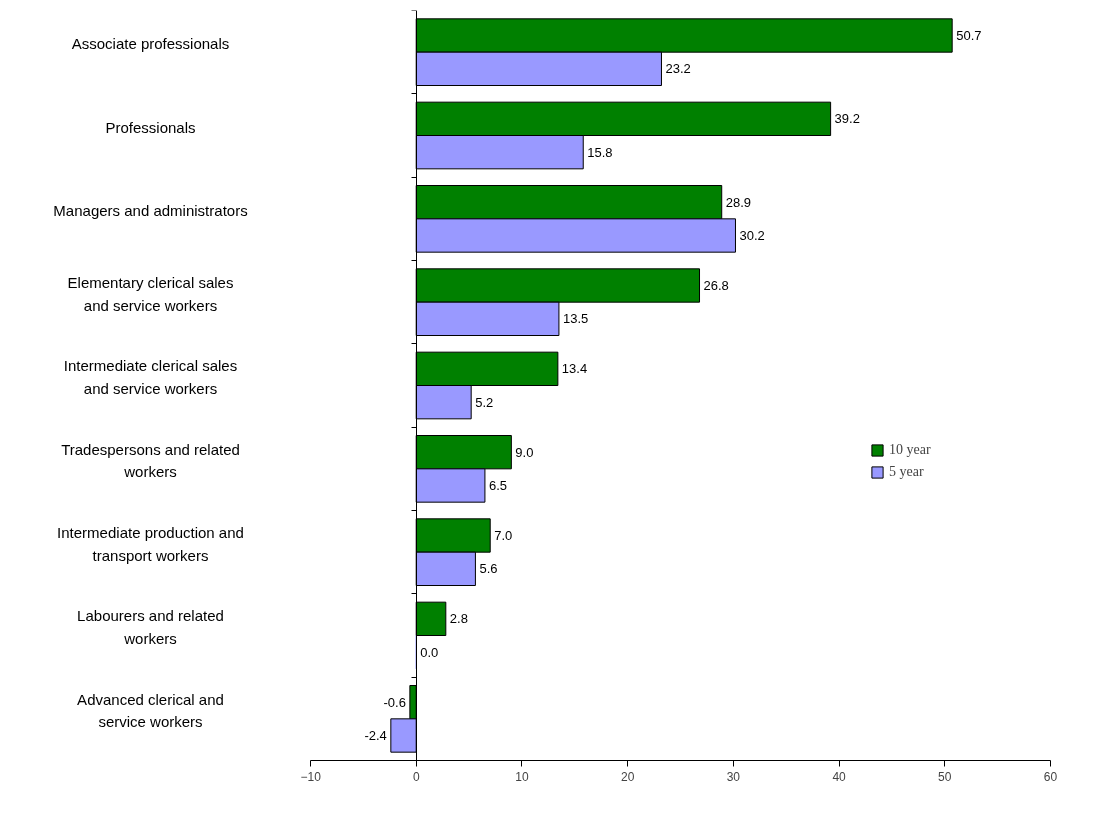  What do you see at coordinates (503, 535) in the screenshot?
I see `data-label: 7.0` at bounding box center [503, 535].